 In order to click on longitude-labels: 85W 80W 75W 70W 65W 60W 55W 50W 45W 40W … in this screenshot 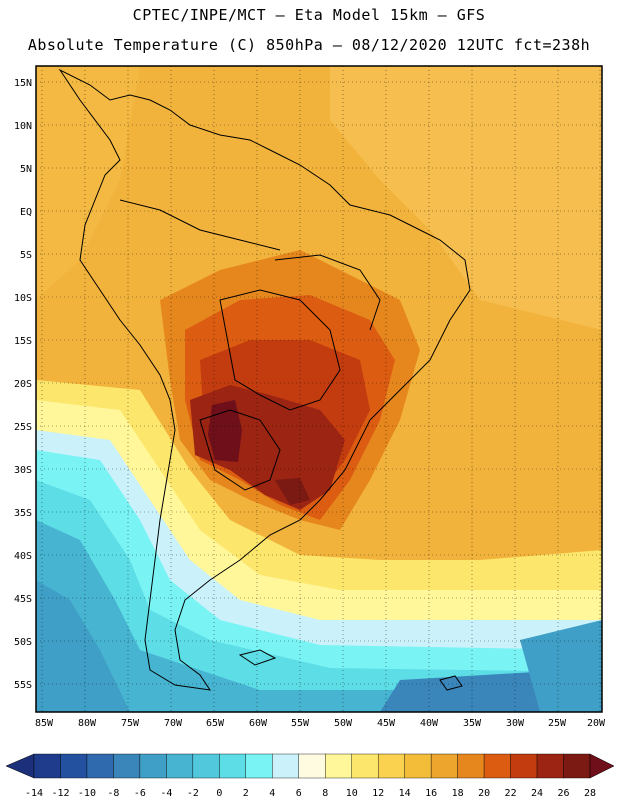, I will do `click(320, 723)`.